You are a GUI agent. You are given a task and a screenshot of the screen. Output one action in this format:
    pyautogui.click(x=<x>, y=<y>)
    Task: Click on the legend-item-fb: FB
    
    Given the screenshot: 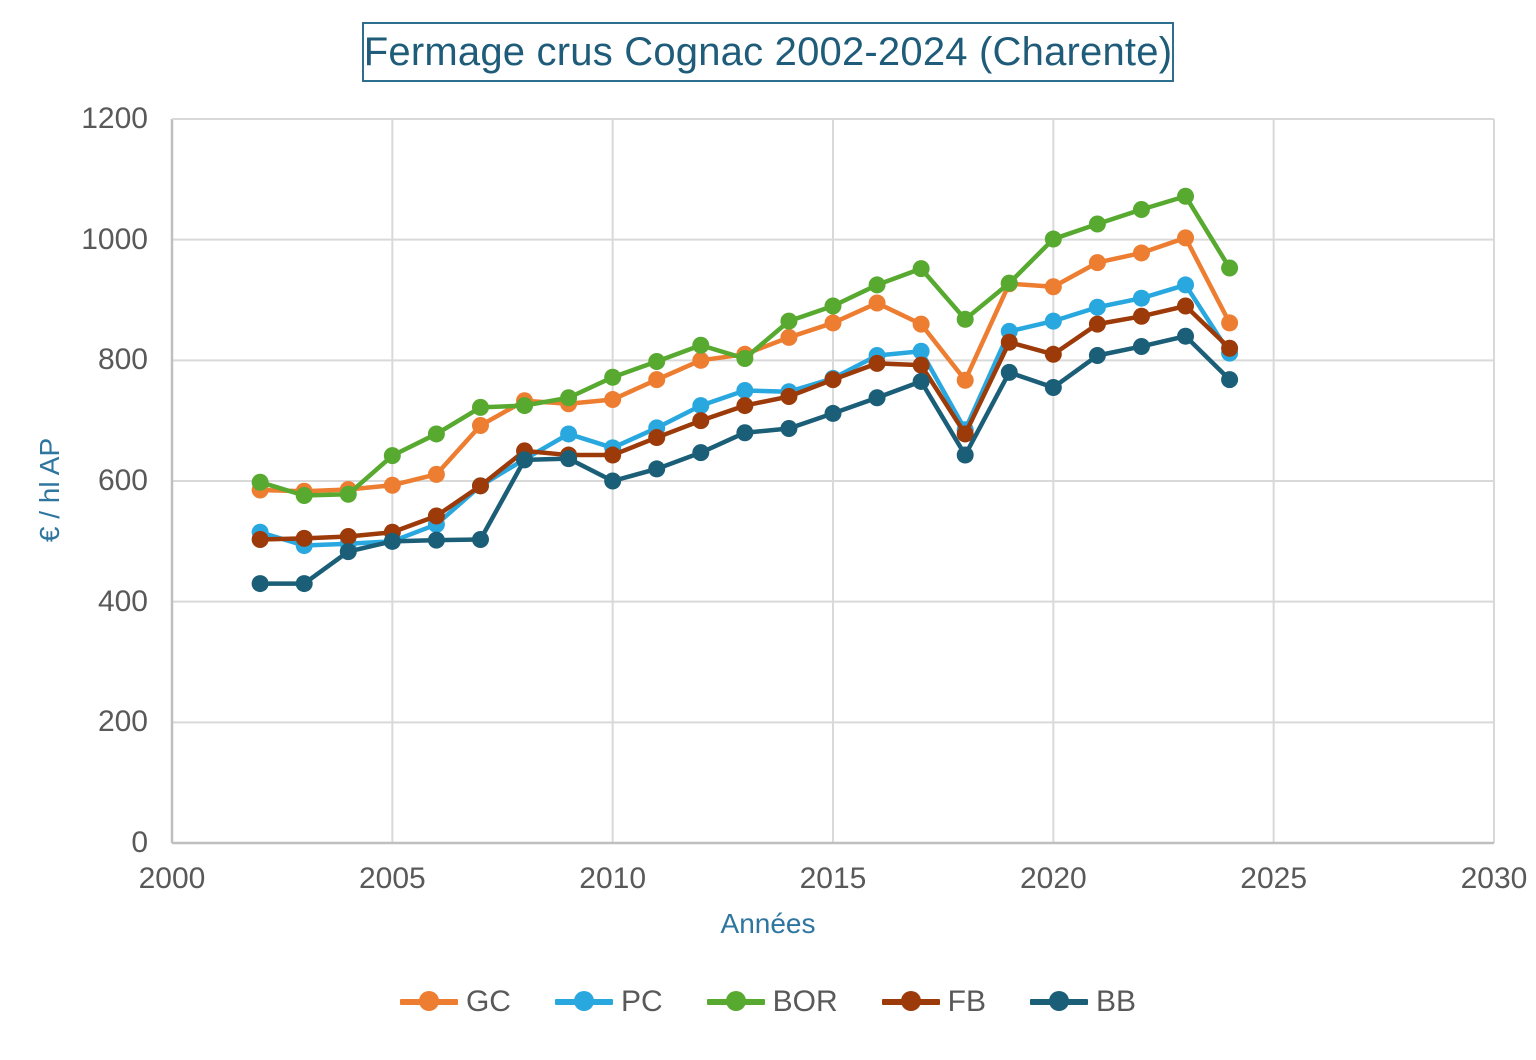 What is the action you would take?
    pyautogui.click(x=933, y=1002)
    